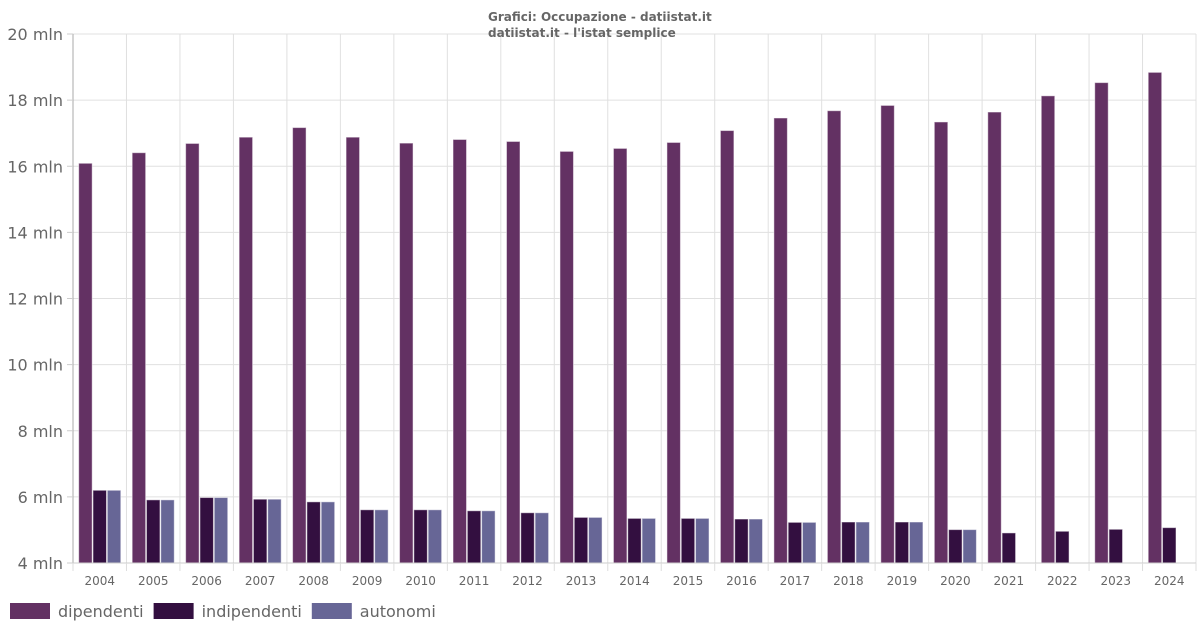 The width and height of the screenshot is (1200, 630). What do you see at coordinates (153, 531) in the screenshot?
I see `bar-indipendenti-2005` at bounding box center [153, 531].